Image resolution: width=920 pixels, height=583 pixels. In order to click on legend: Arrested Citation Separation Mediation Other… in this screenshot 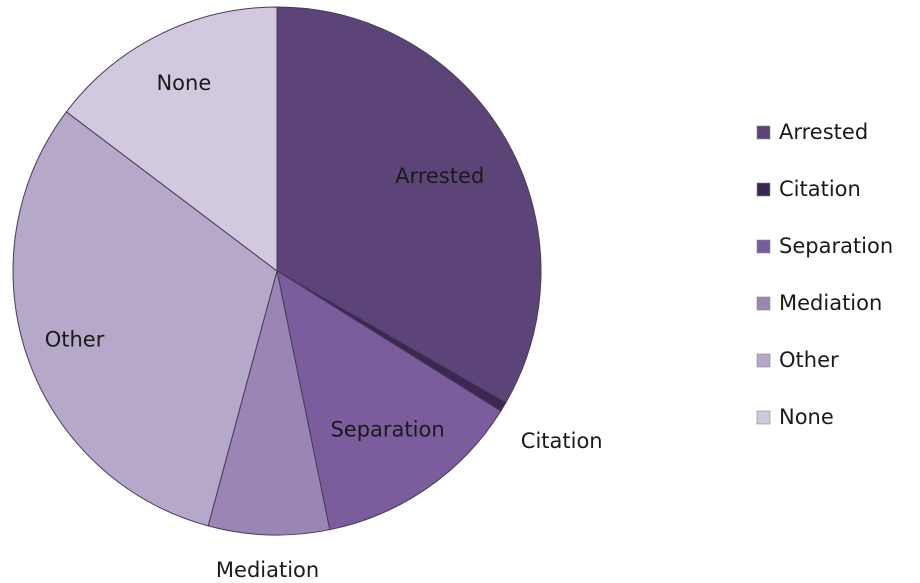, I will do `click(824, 274)`.